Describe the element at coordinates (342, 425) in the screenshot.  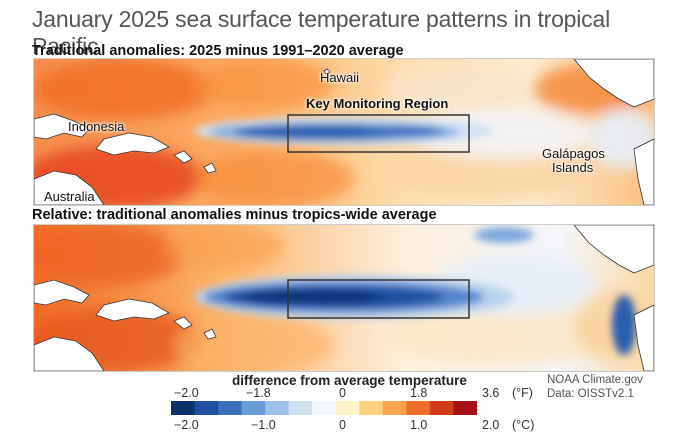
I see `c-tick-2: 0` at that location.